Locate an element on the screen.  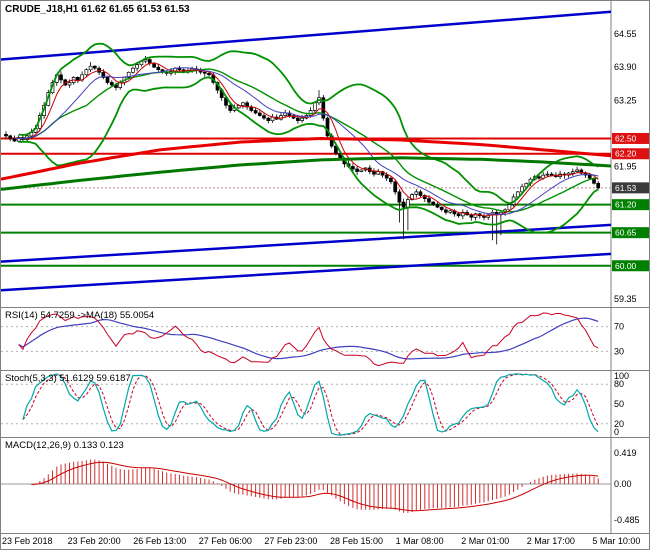
price-axis-label: 59.35 is located at coordinates (625, 299).